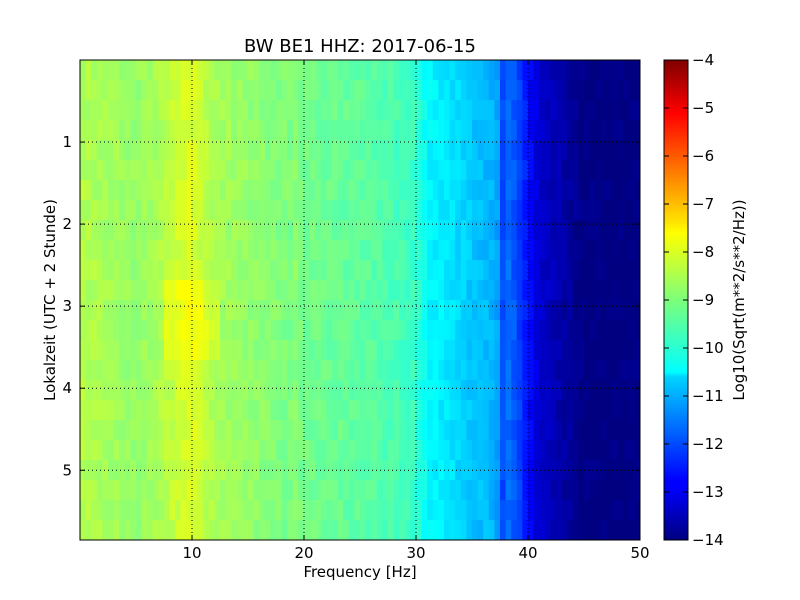  Describe the element at coordinates (303, 553) in the screenshot. I see `x-tick-label: 20` at that location.